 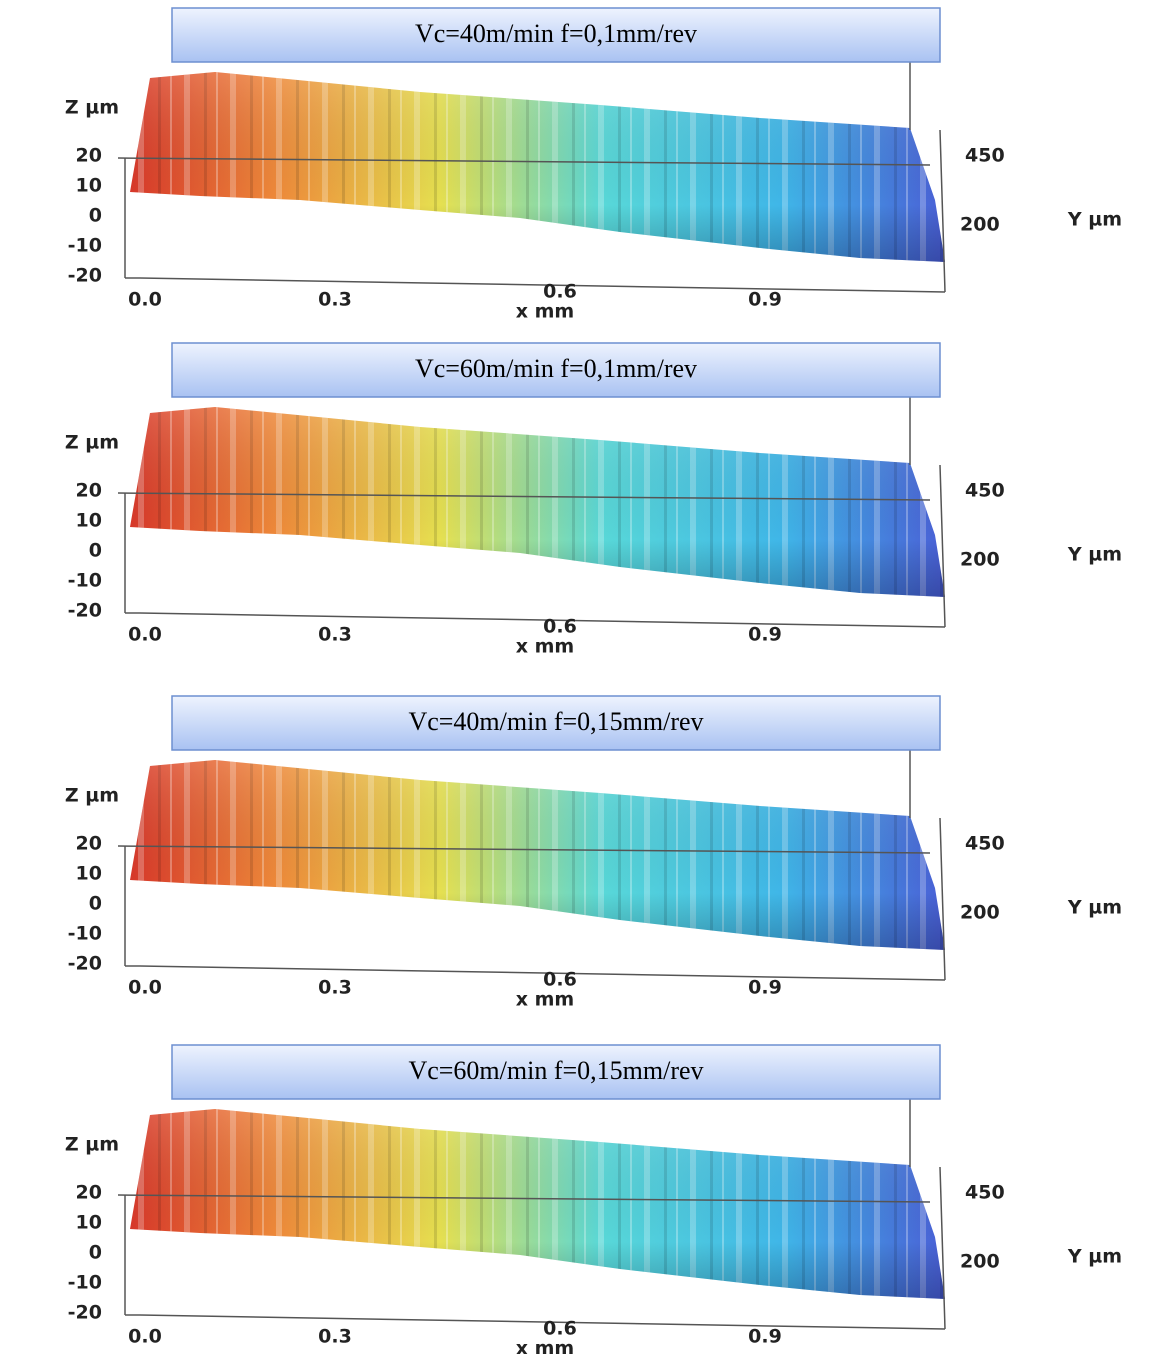 I want to click on panel-title: Vc=40m/min f=0,1mm/rev, so click(x=556, y=33).